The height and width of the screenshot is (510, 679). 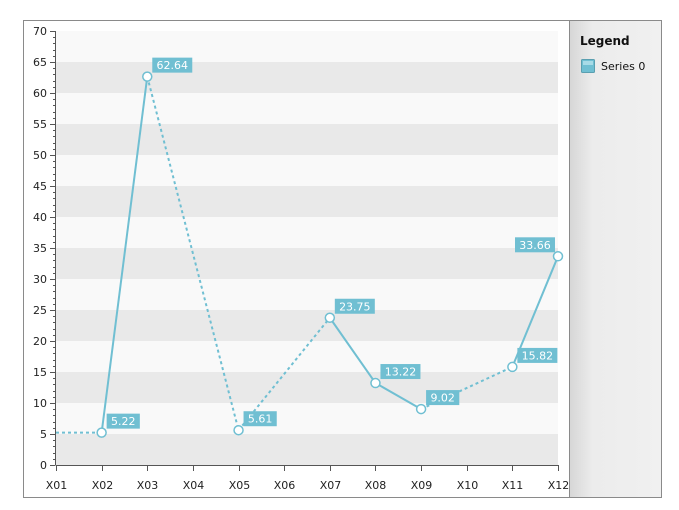 I want to click on legend: Legend Series 0, so click(x=615, y=259).